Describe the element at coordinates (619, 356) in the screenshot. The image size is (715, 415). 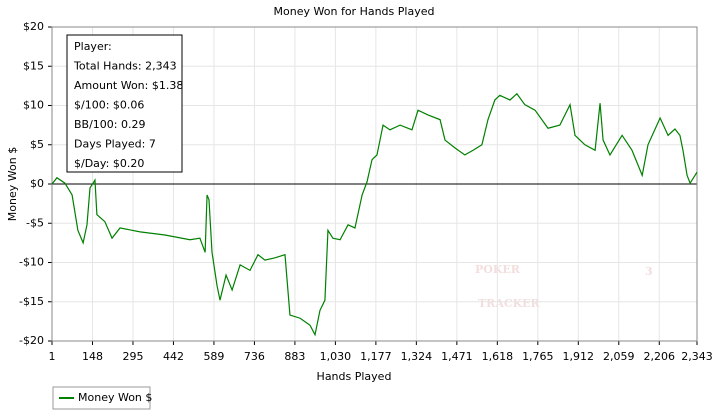
I see `x-tick-label: 2,059` at that location.